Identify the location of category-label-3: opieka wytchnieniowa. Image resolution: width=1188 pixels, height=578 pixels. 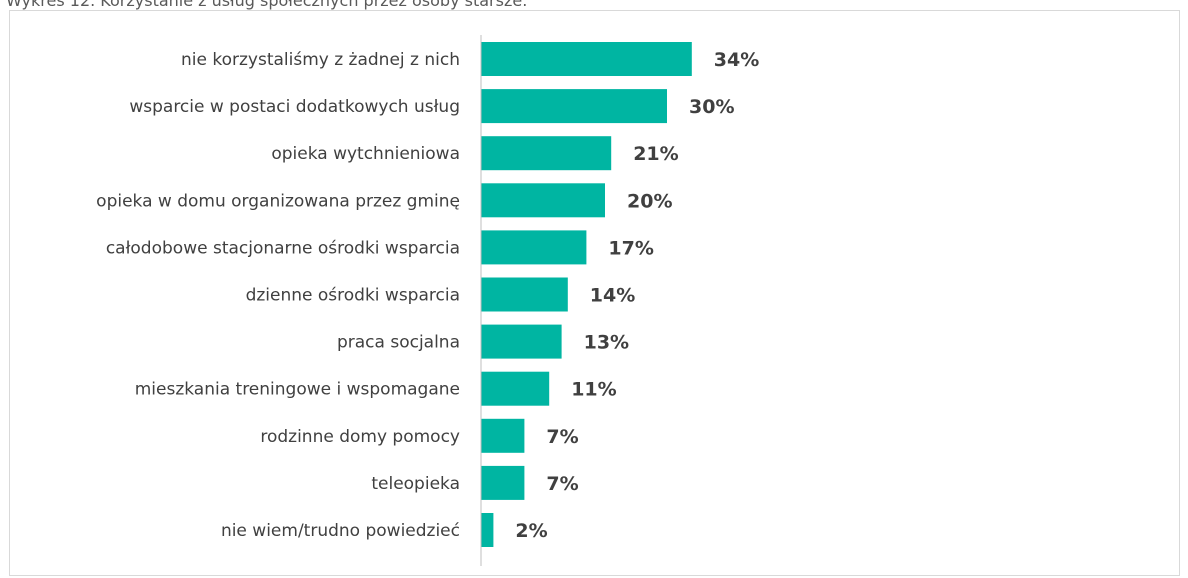
(365, 154).